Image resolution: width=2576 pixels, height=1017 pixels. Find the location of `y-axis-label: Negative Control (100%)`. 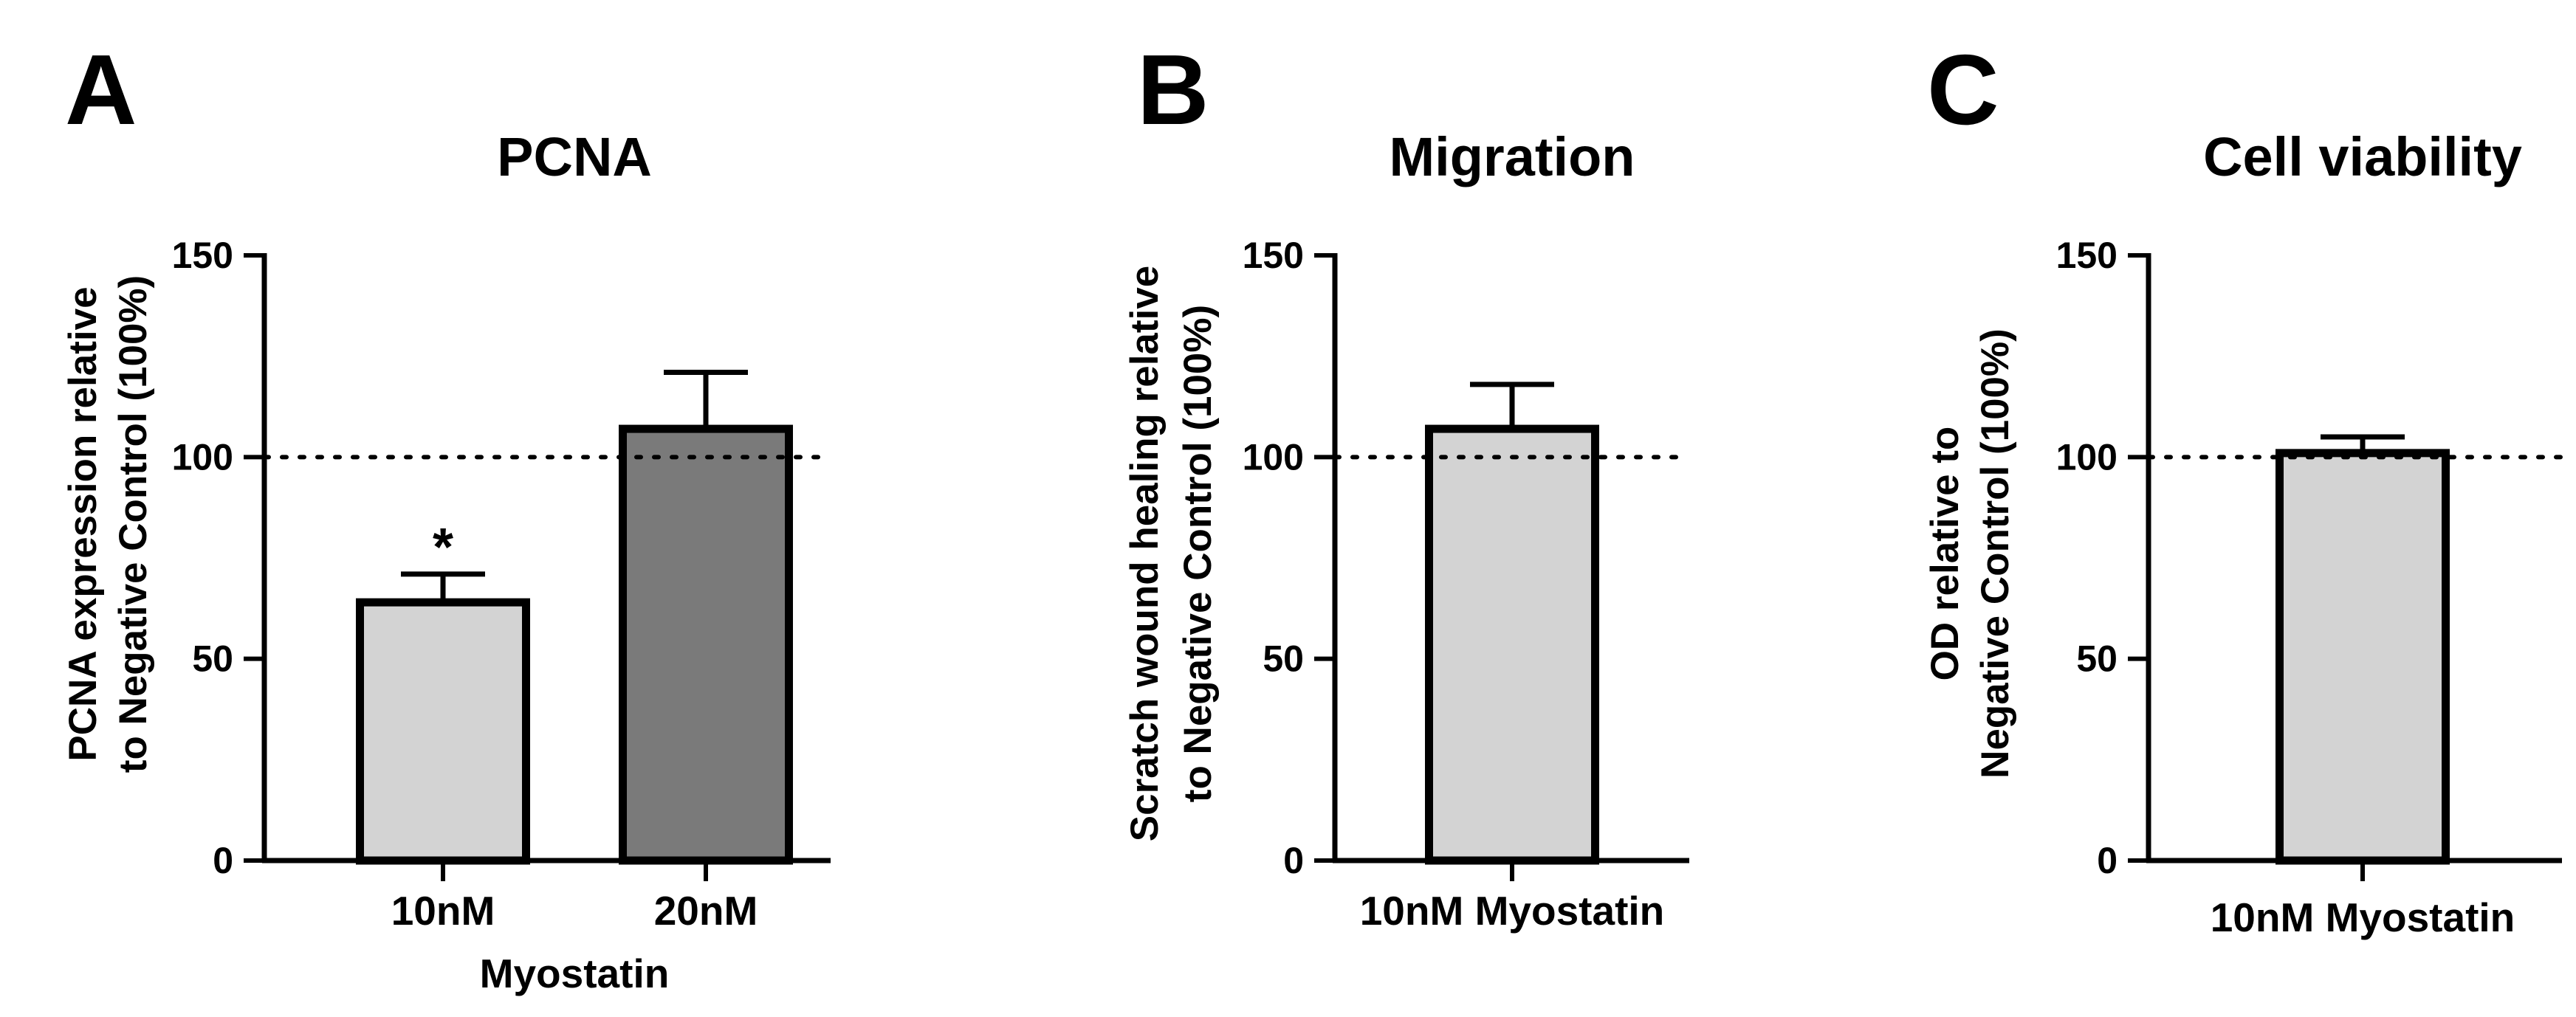

y-axis-label: Negative Control (100%) is located at coordinates (1996, 553).